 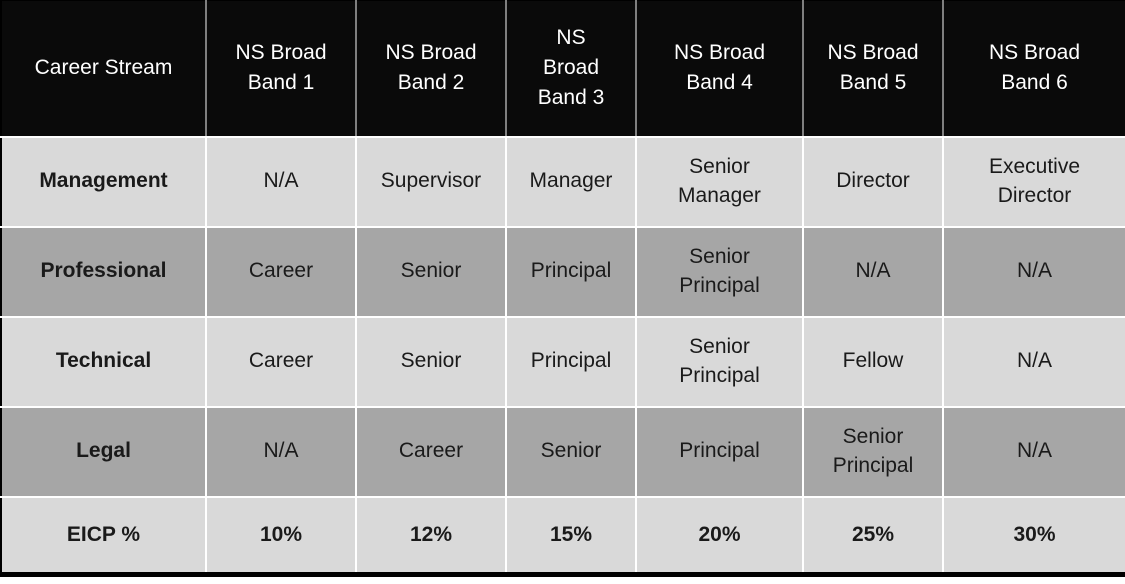 What do you see at coordinates (1033, 181) in the screenshot?
I see `cell: Executive Director` at bounding box center [1033, 181].